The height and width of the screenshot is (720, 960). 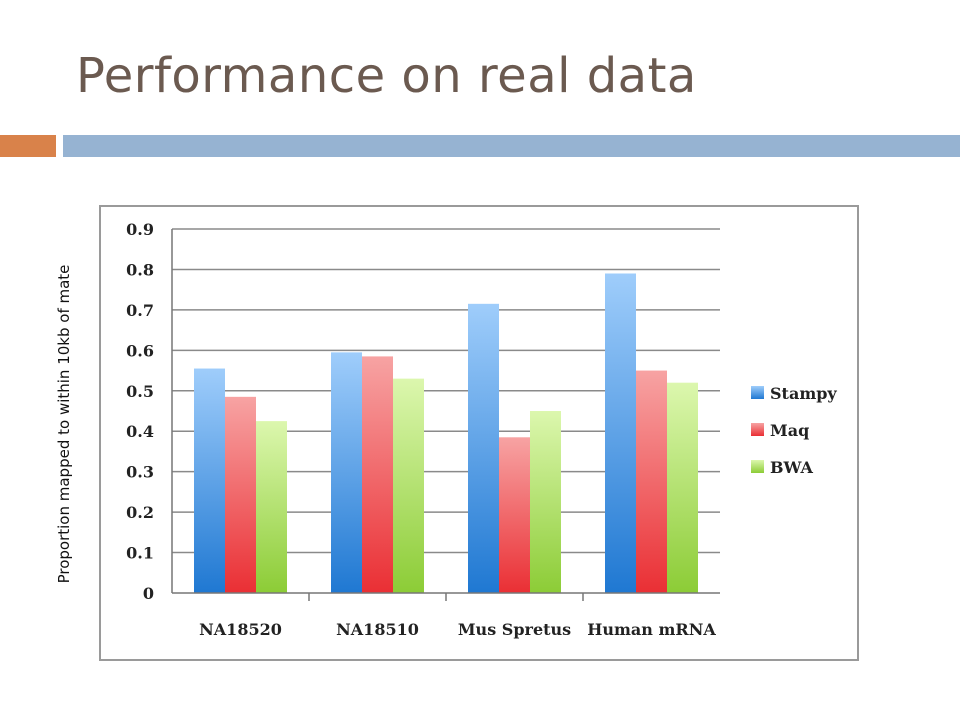 I want to click on legend-label-bwa: BWA, so click(x=791, y=467).